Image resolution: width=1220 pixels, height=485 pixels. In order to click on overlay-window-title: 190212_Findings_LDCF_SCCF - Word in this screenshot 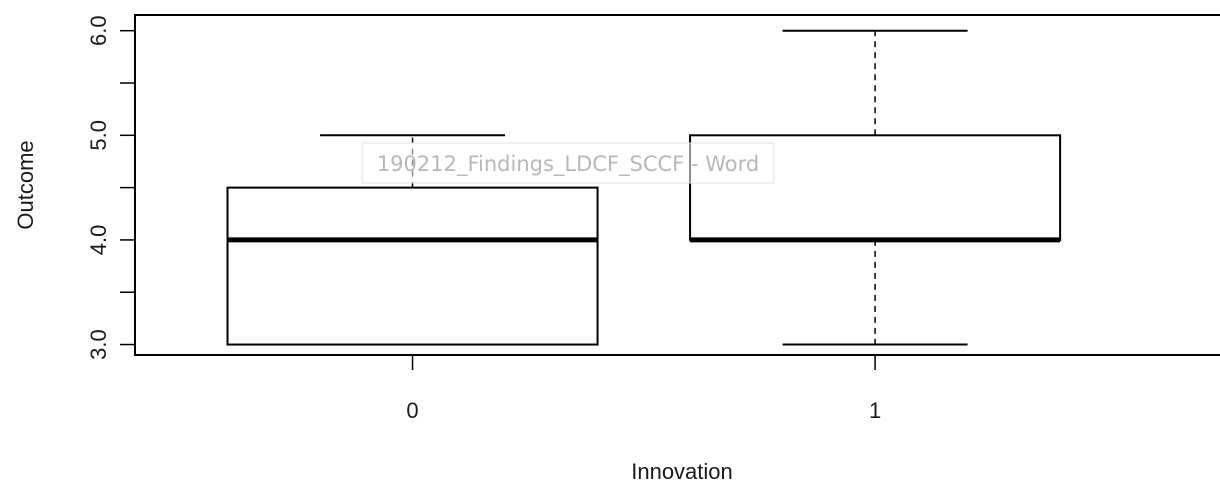, I will do `click(568, 164)`.